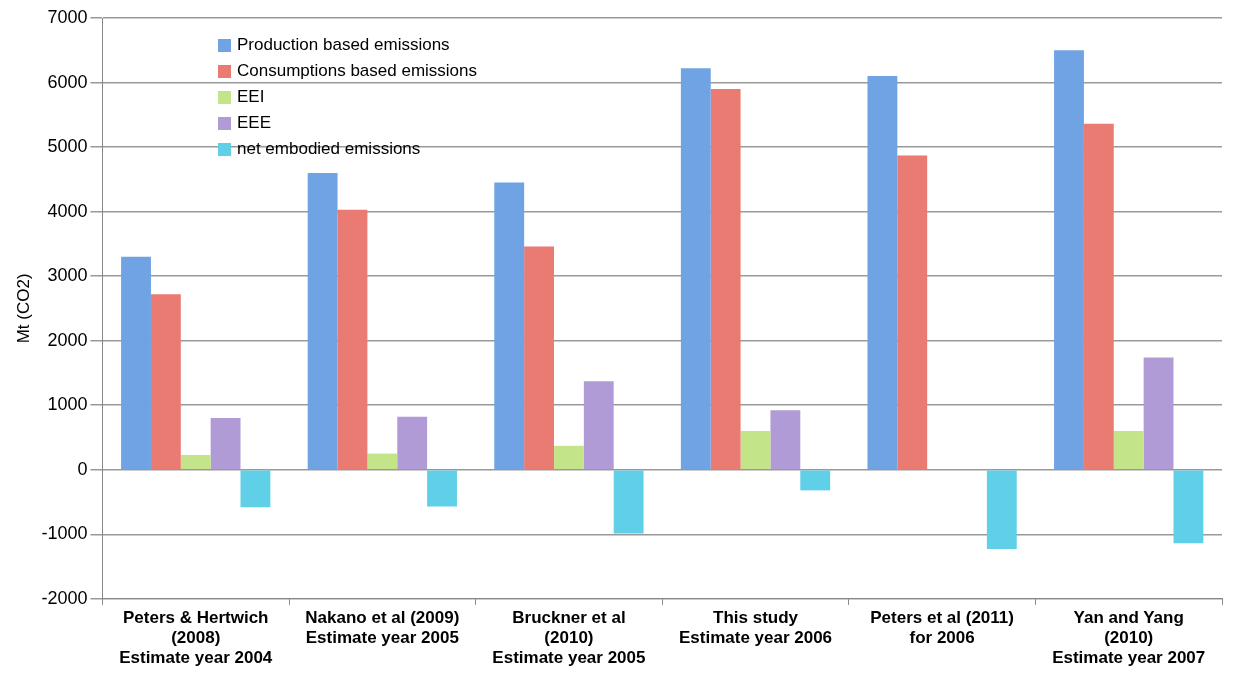 Image resolution: width=1257 pixels, height=680 pixels. Describe the element at coordinates (343, 45) in the screenshot. I see `legend-label: Production based emissions` at that location.